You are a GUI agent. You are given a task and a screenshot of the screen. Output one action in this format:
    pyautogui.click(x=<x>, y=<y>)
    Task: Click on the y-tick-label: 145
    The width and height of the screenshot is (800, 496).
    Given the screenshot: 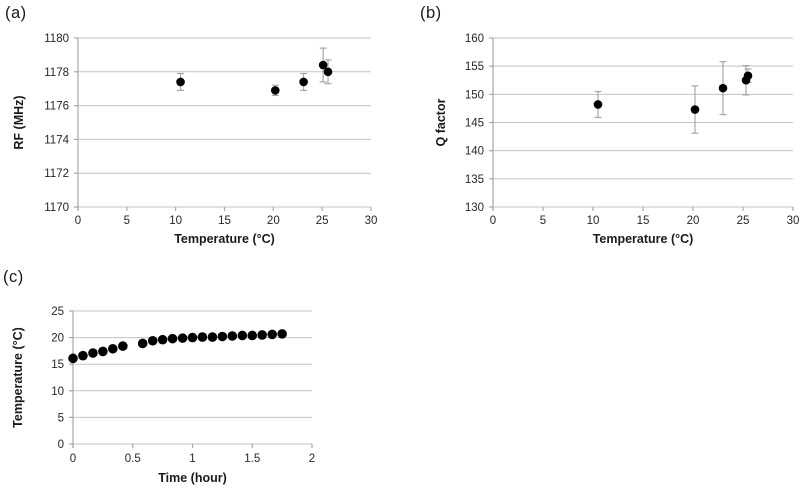 What is the action you would take?
    pyautogui.click(x=474, y=124)
    